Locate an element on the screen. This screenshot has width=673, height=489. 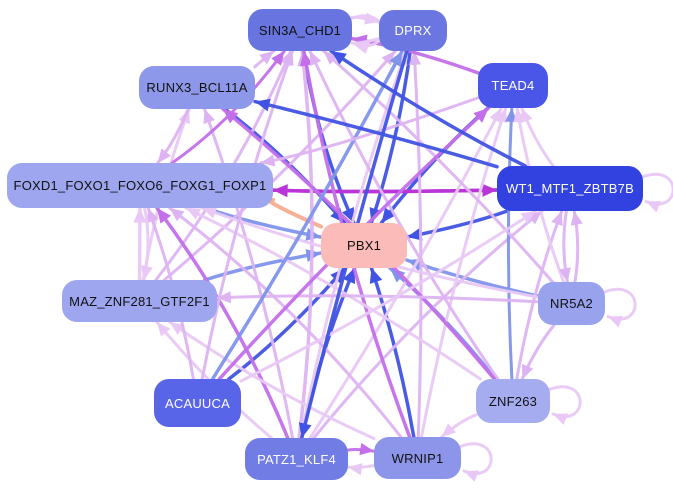
node-pbx1: PBX1 is located at coordinates (364, 245).